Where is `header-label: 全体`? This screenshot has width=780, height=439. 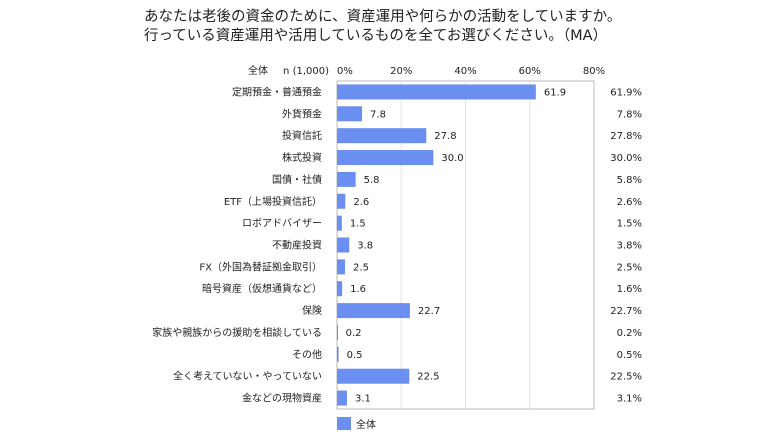
header-label: 全体 is located at coordinates (258, 70).